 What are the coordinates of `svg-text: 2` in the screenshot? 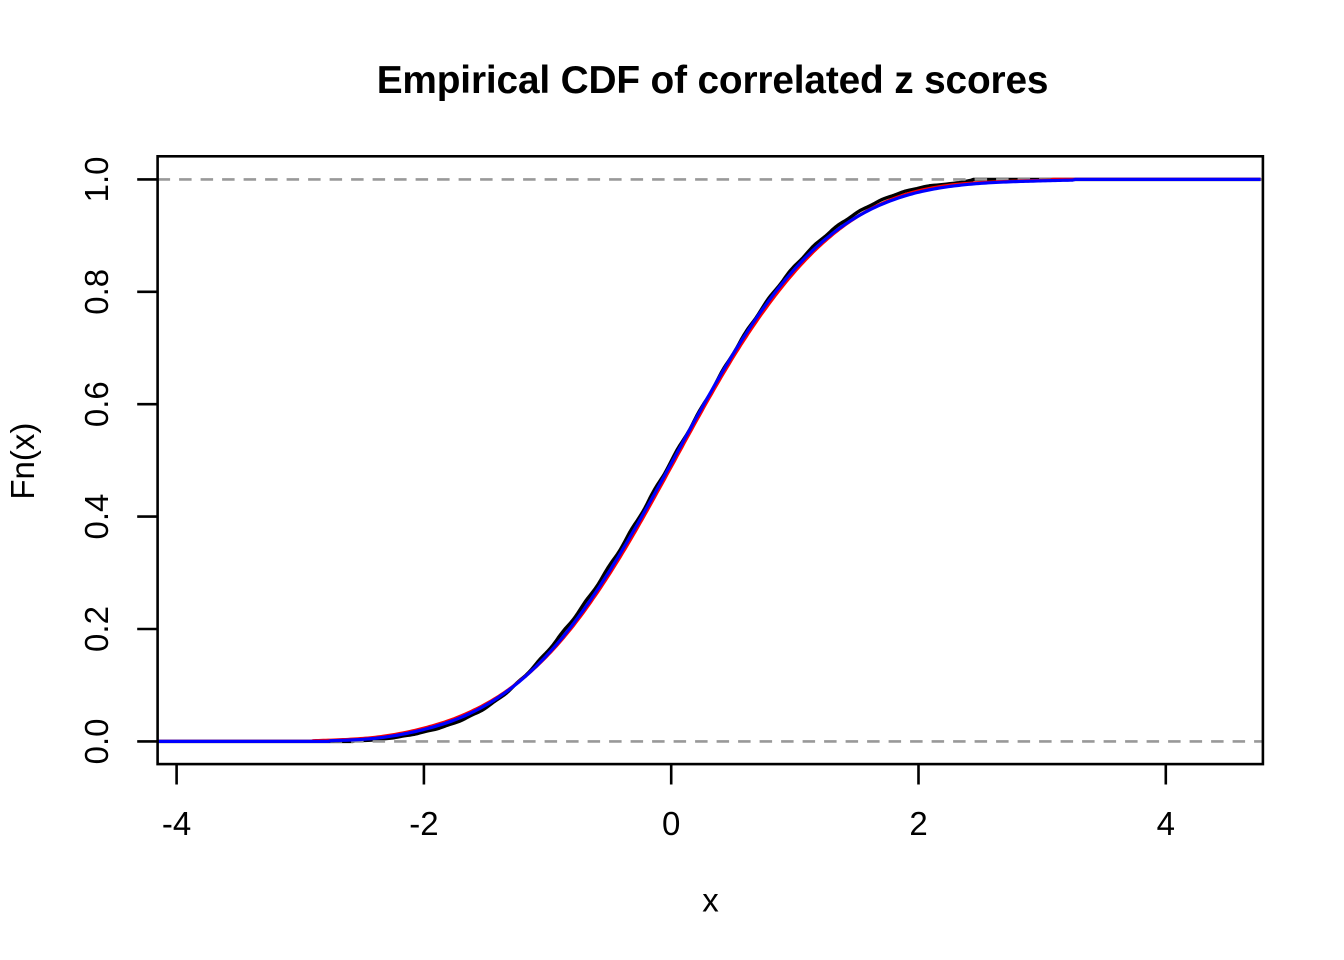 It's located at (918, 823).